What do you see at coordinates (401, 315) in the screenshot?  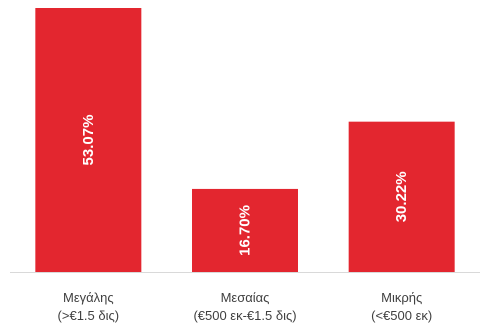 I see `category-label: (<€500 εκ)` at bounding box center [401, 315].